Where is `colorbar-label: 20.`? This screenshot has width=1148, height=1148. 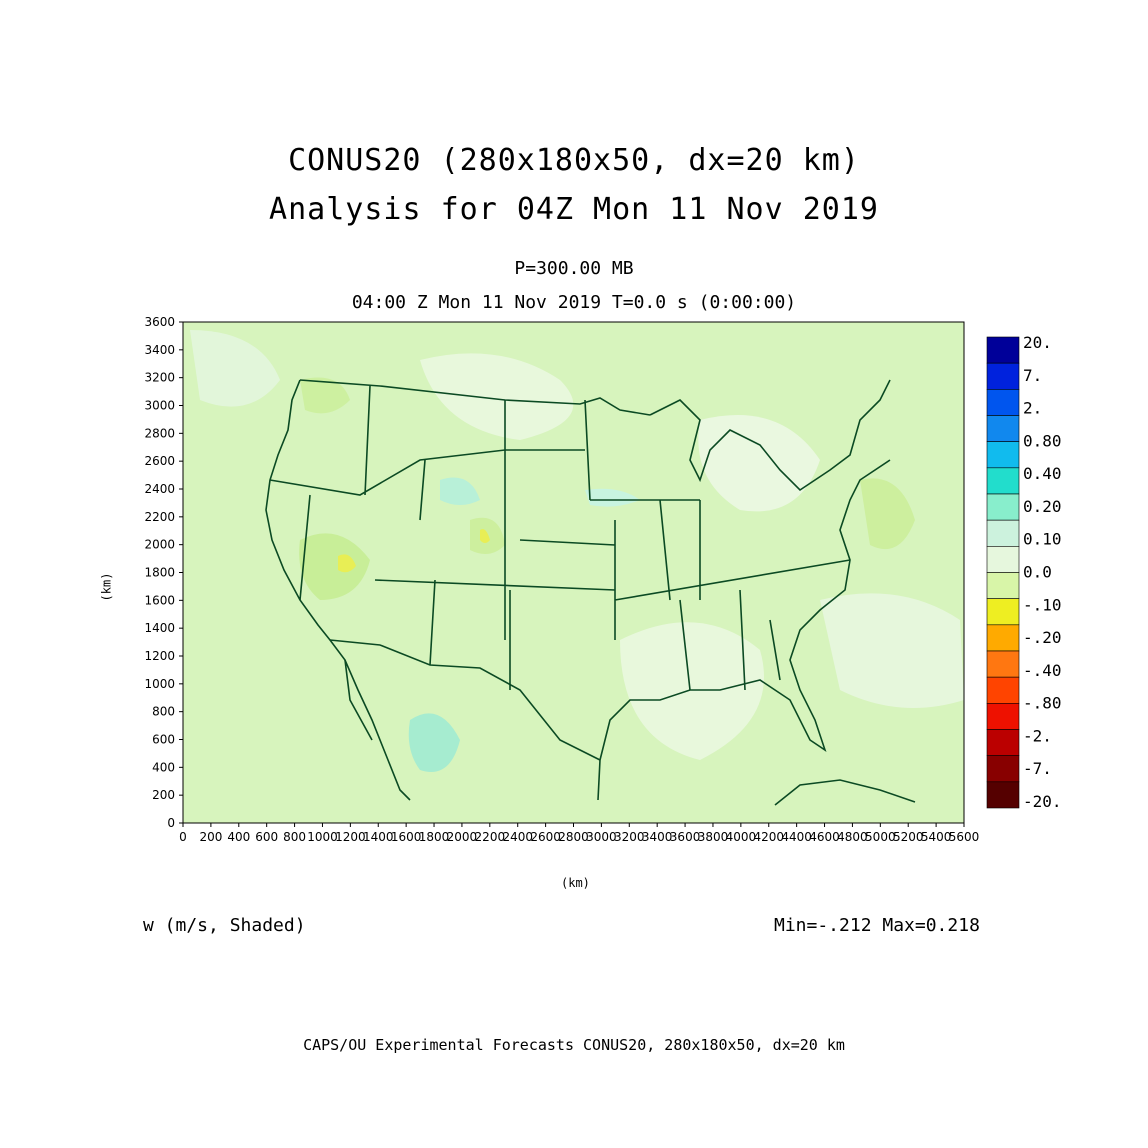
colorbar-label: 20. is located at coordinates (1037, 342).